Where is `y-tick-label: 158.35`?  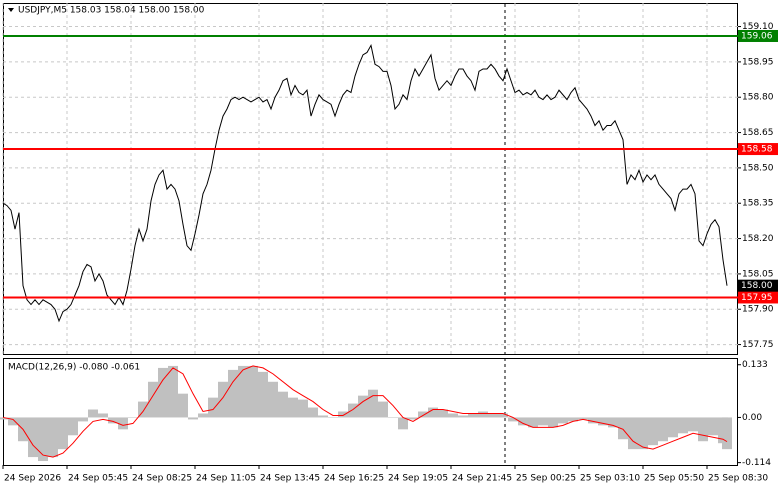
y-tick-label: 158.35 is located at coordinates (758, 204).